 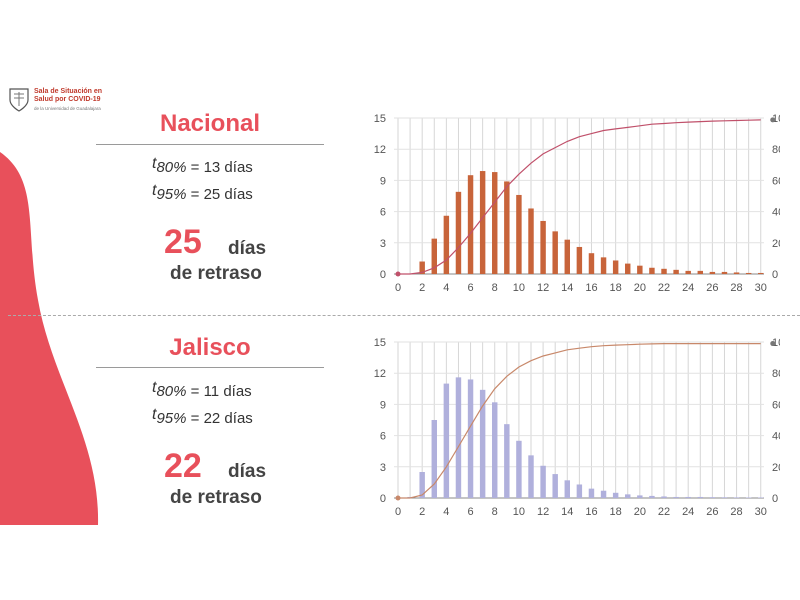 I want to click on t95-line-jalisco: t95% = 22 días, so click(x=202, y=417).